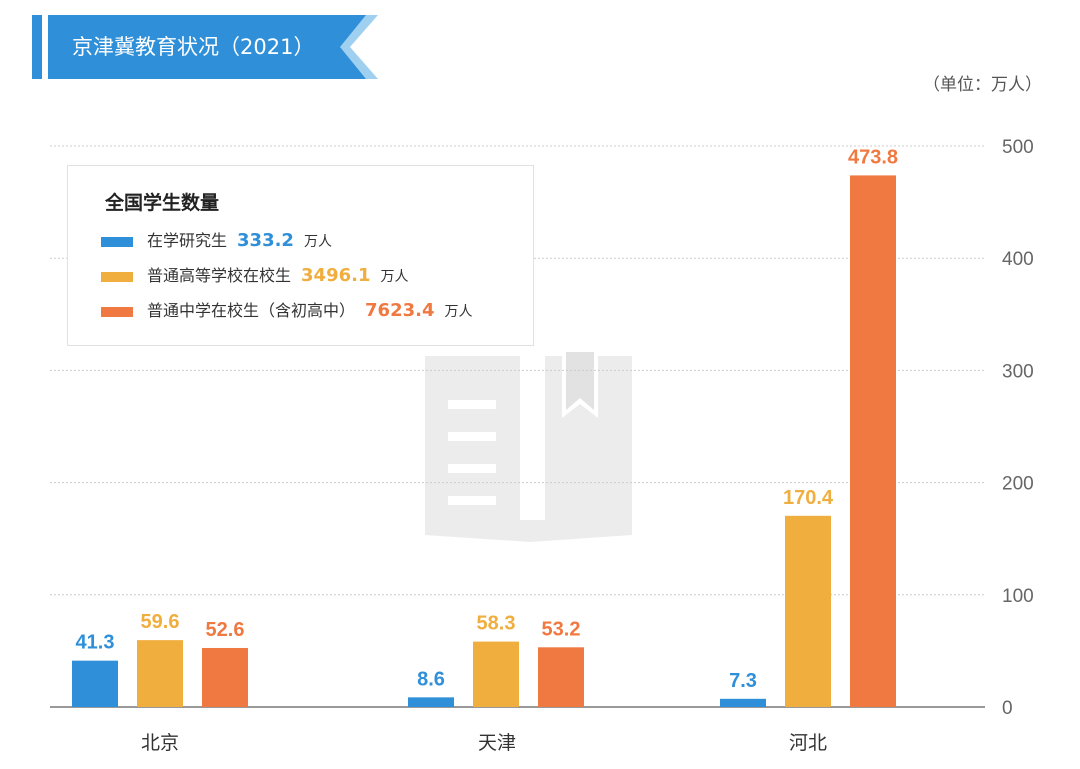 The height and width of the screenshot is (769, 1080). I want to click on x-category-label: 天津, so click(497, 743).